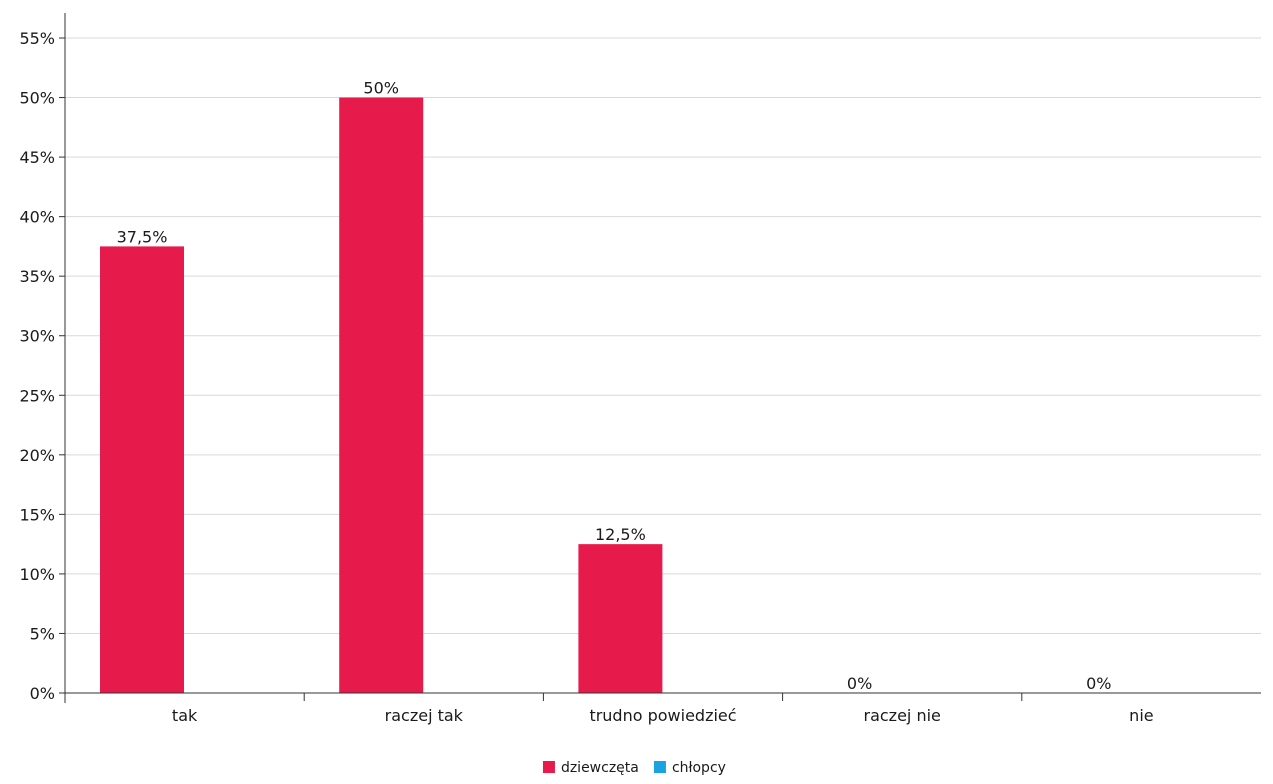 This screenshot has width=1273, height=784. I want to click on data-label: 50%, so click(381, 88).